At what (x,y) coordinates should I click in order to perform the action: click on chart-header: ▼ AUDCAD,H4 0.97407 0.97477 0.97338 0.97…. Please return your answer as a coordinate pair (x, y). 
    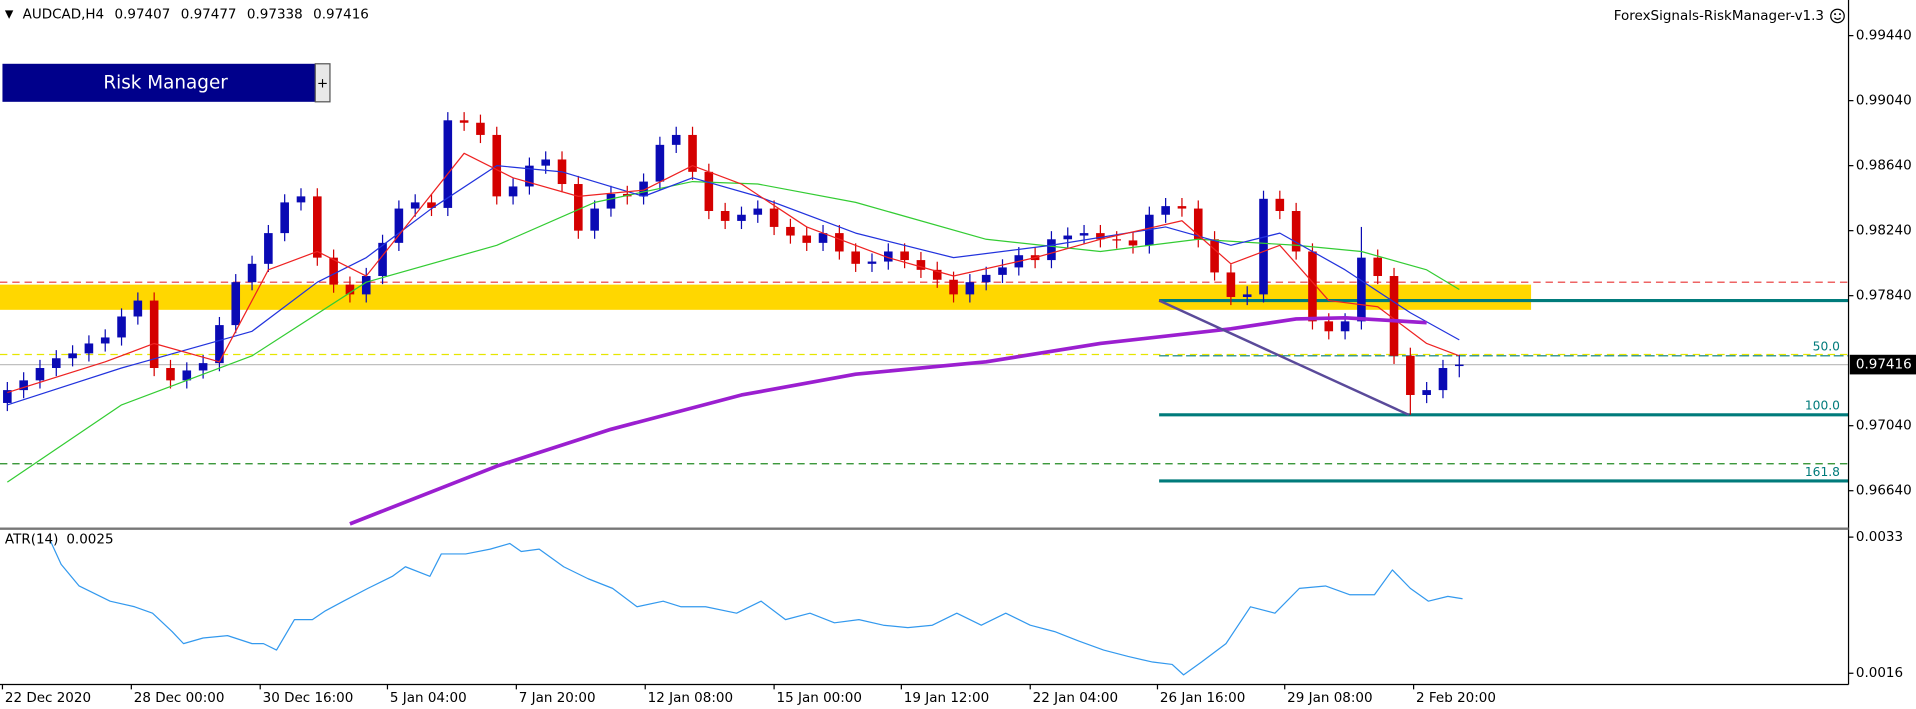
    Looking at the image, I should click on (187, 15).